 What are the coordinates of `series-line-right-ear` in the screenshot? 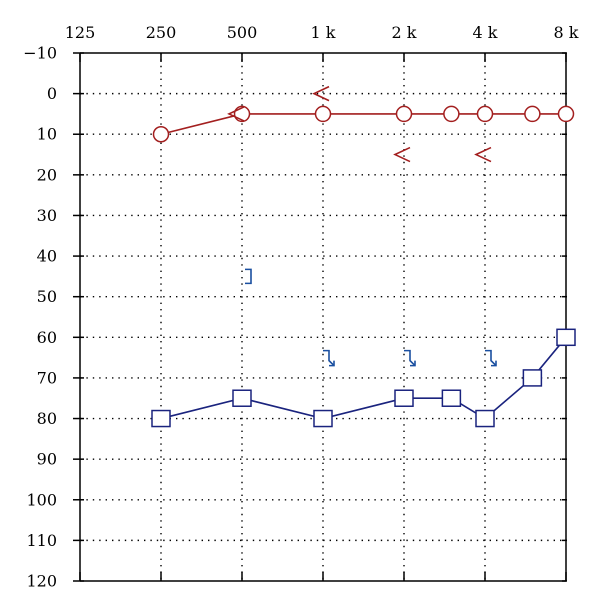 It's located at (363, 124).